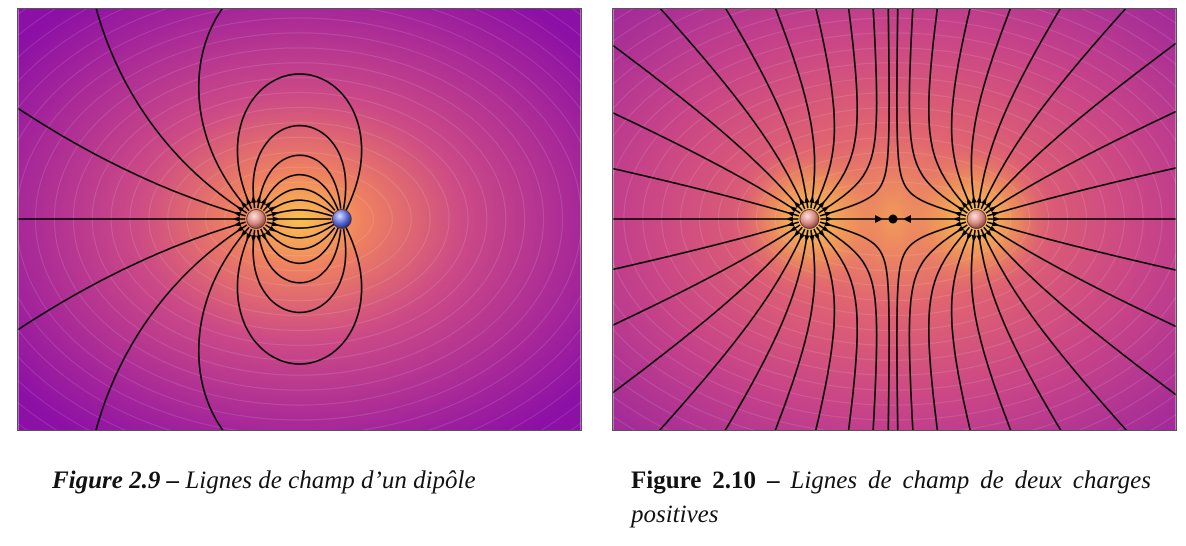  What do you see at coordinates (116, 480) in the screenshot?
I see `figure-number: Figure 2.9 –` at bounding box center [116, 480].